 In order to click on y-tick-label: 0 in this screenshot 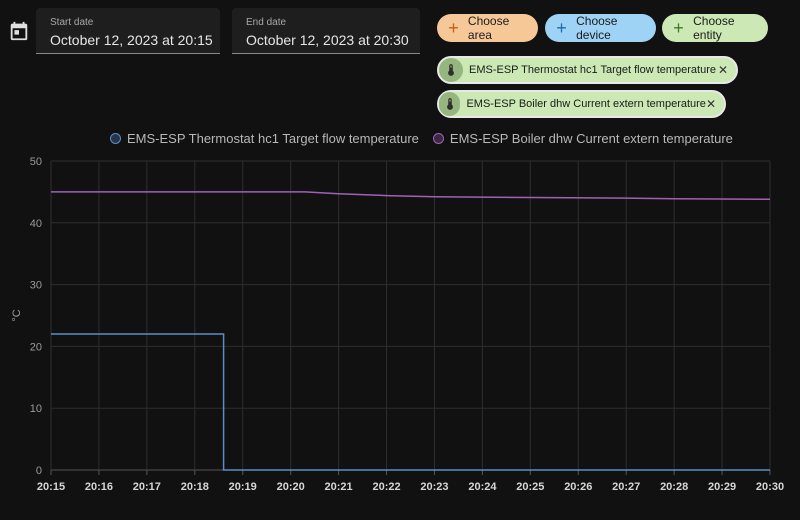, I will do `click(39, 471)`.